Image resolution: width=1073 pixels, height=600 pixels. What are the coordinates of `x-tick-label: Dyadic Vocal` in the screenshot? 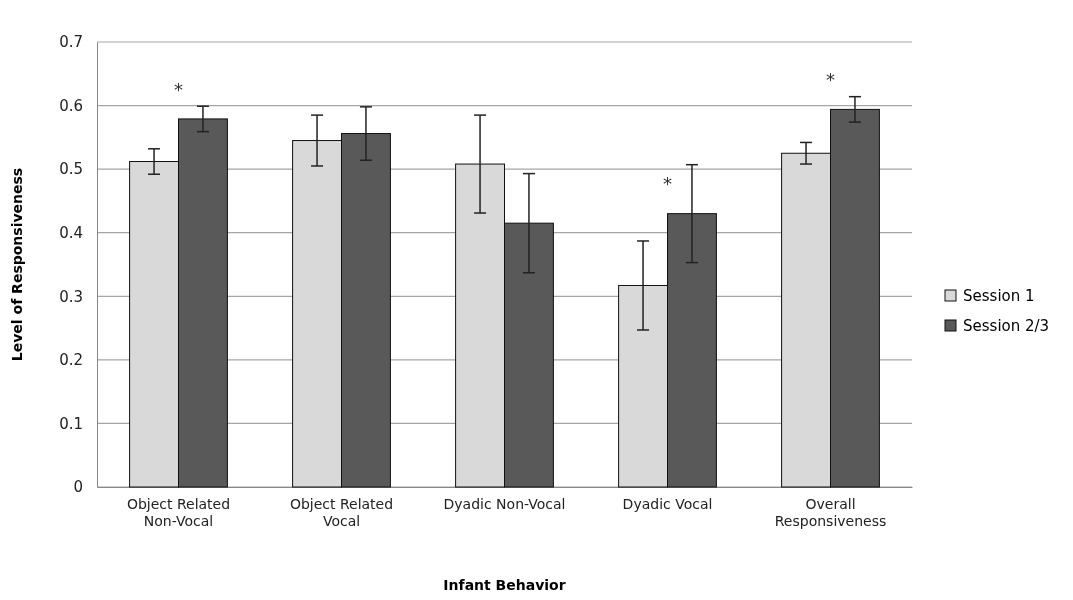 It's located at (667, 503).